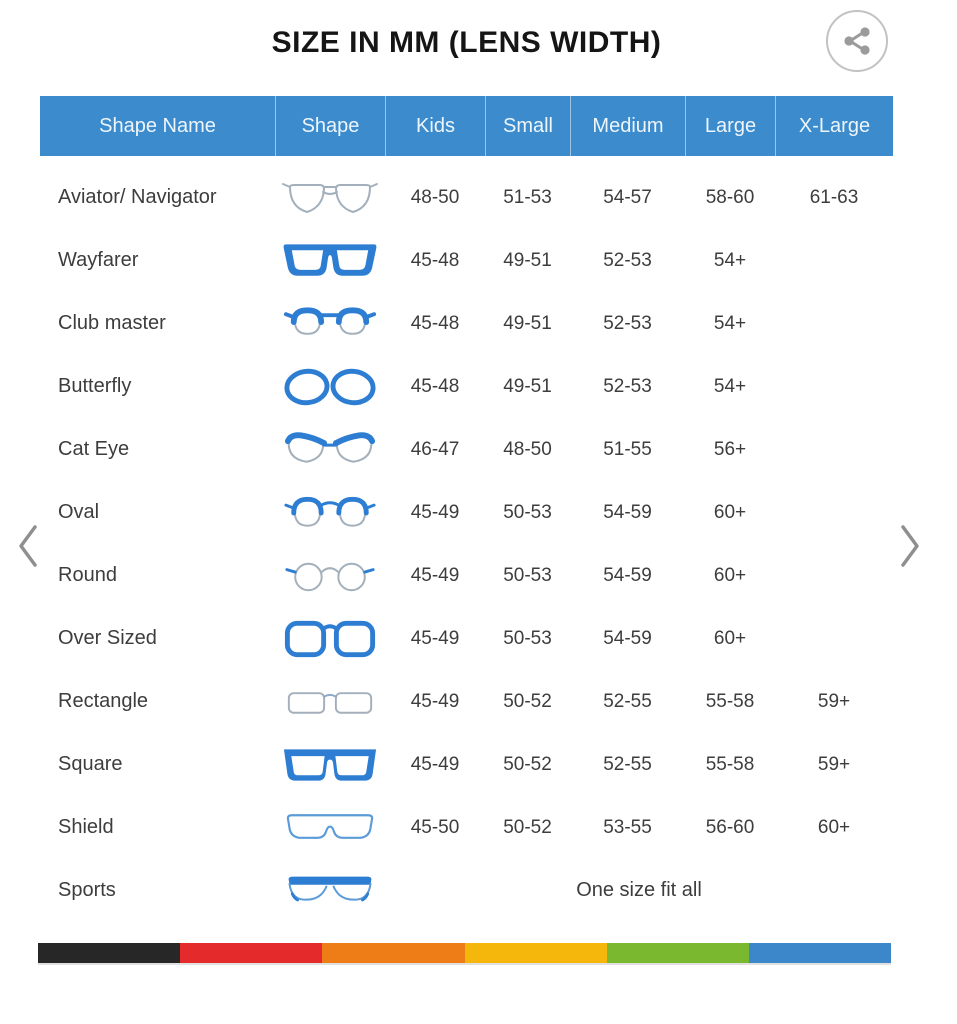 The image size is (957, 1024). What do you see at coordinates (137, 197) in the screenshot?
I see `row-name: Aviator/ Navigator` at bounding box center [137, 197].